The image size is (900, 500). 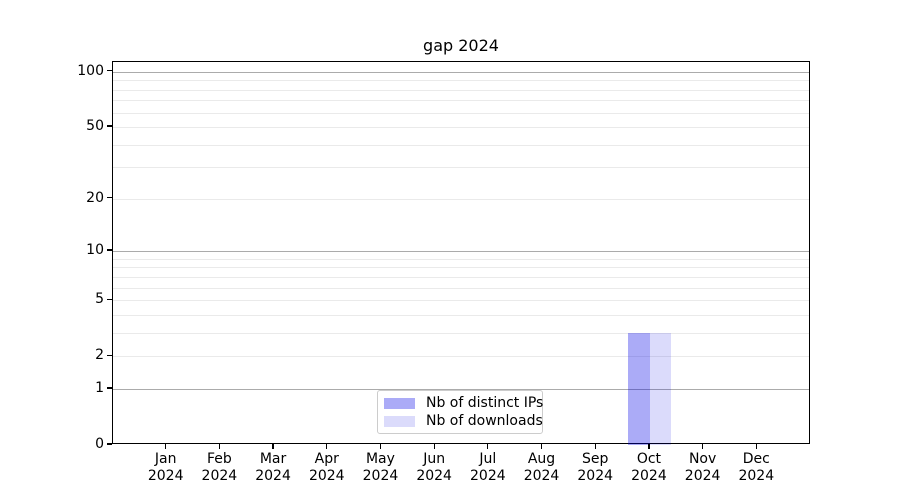 I want to click on x-tick-label: Aug 2024, so click(x=542, y=468).